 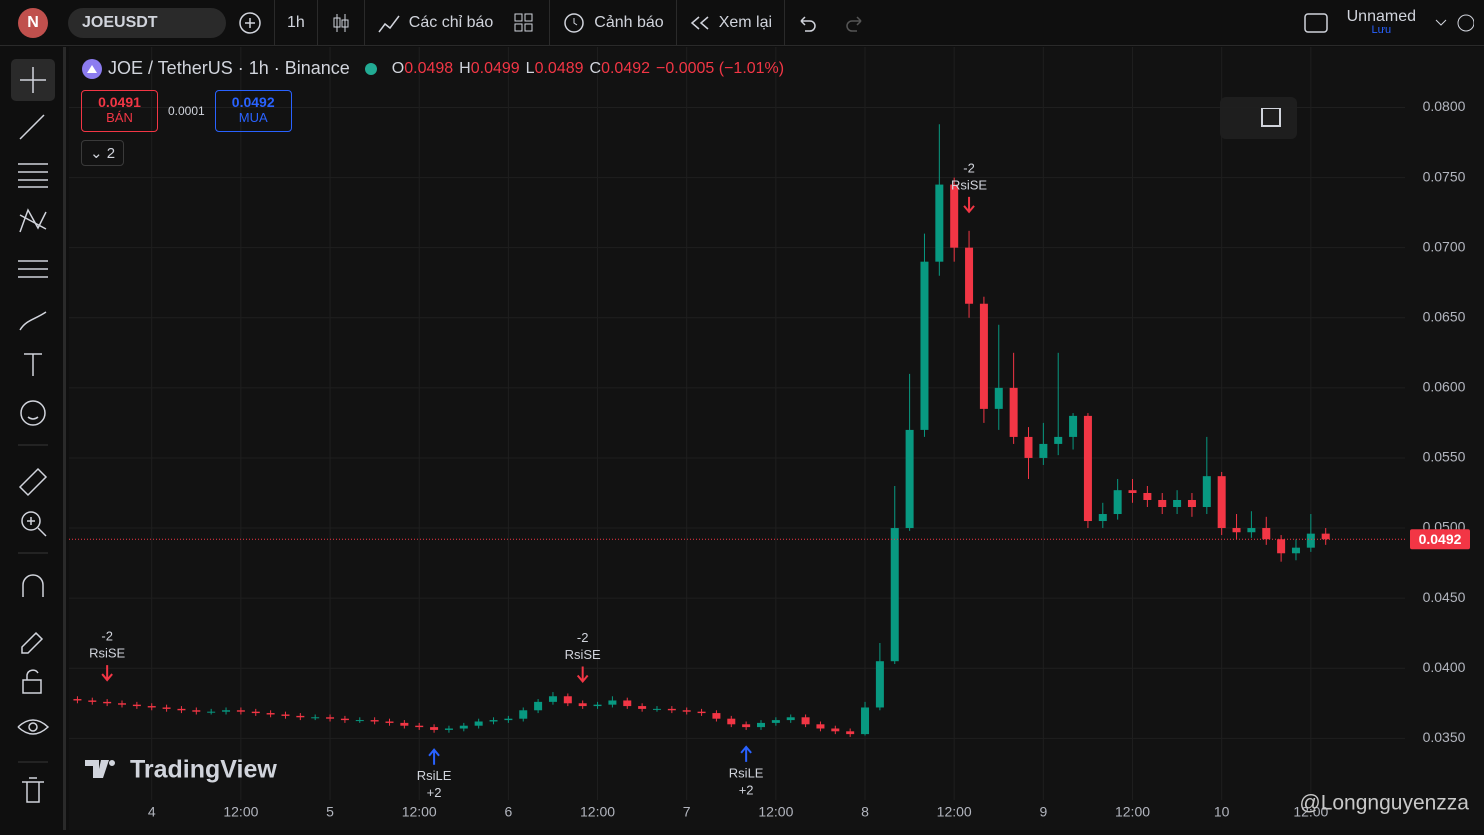 I want to click on signal-qty: -2, so click(x=583, y=637).